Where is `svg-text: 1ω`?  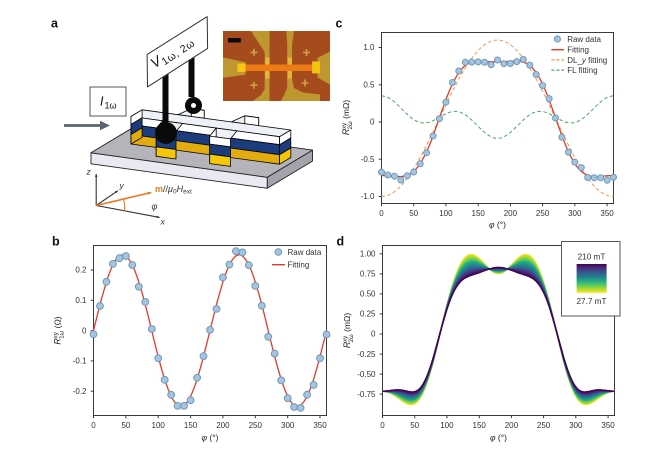 svg-text: 1ω is located at coordinates (111, 106).